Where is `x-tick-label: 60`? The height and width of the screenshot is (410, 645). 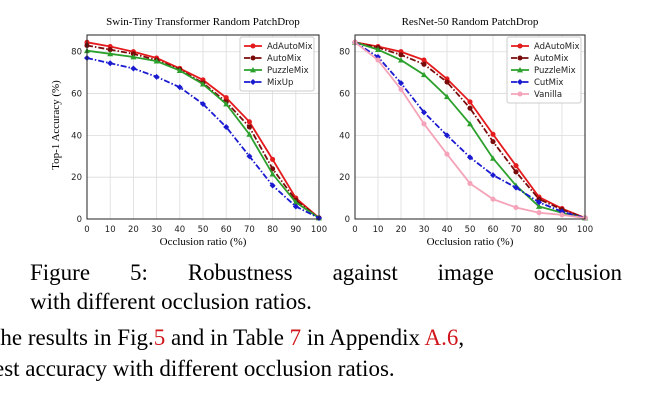 x-tick-label: 60 is located at coordinates (493, 230).